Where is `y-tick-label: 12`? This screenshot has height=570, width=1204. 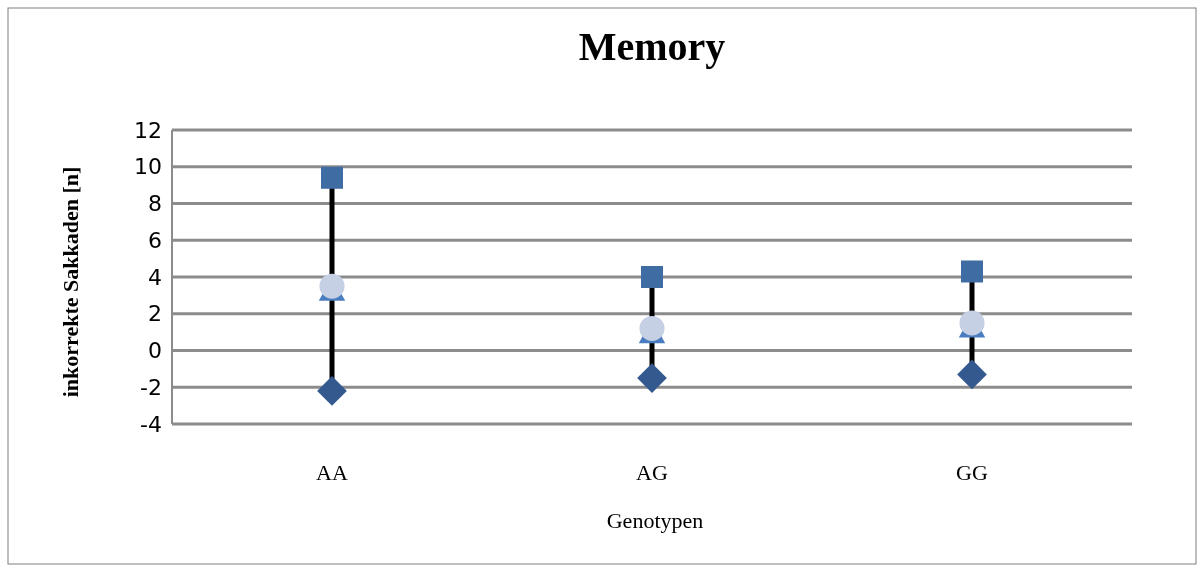
y-tick-label: 12 is located at coordinates (148, 130).